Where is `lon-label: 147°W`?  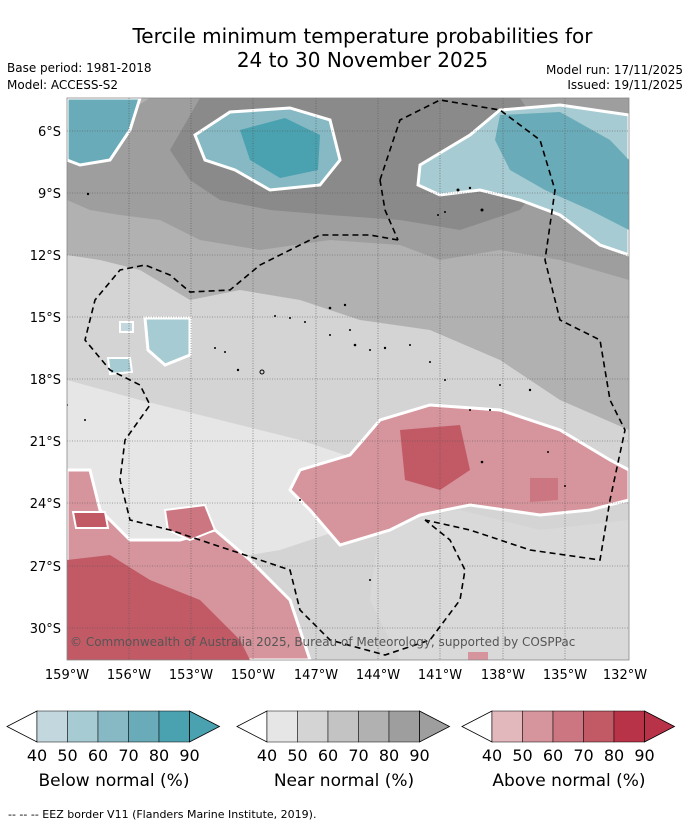 lon-label: 147°W is located at coordinates (316, 675).